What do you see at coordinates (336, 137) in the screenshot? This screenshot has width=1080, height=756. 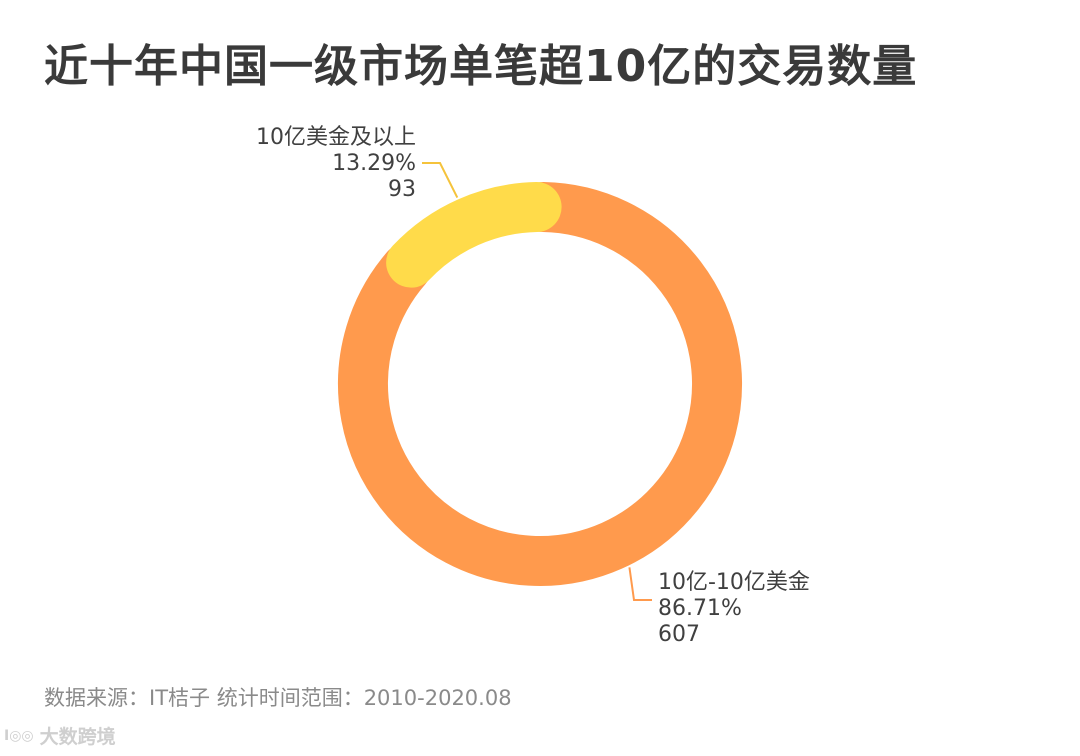 I see `slice-label-1: 10亿美金及以上` at bounding box center [336, 137].